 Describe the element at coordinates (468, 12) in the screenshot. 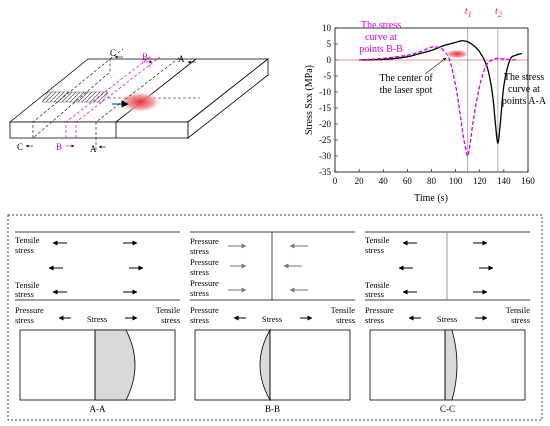

I see `marker-label-1: t1` at that location.